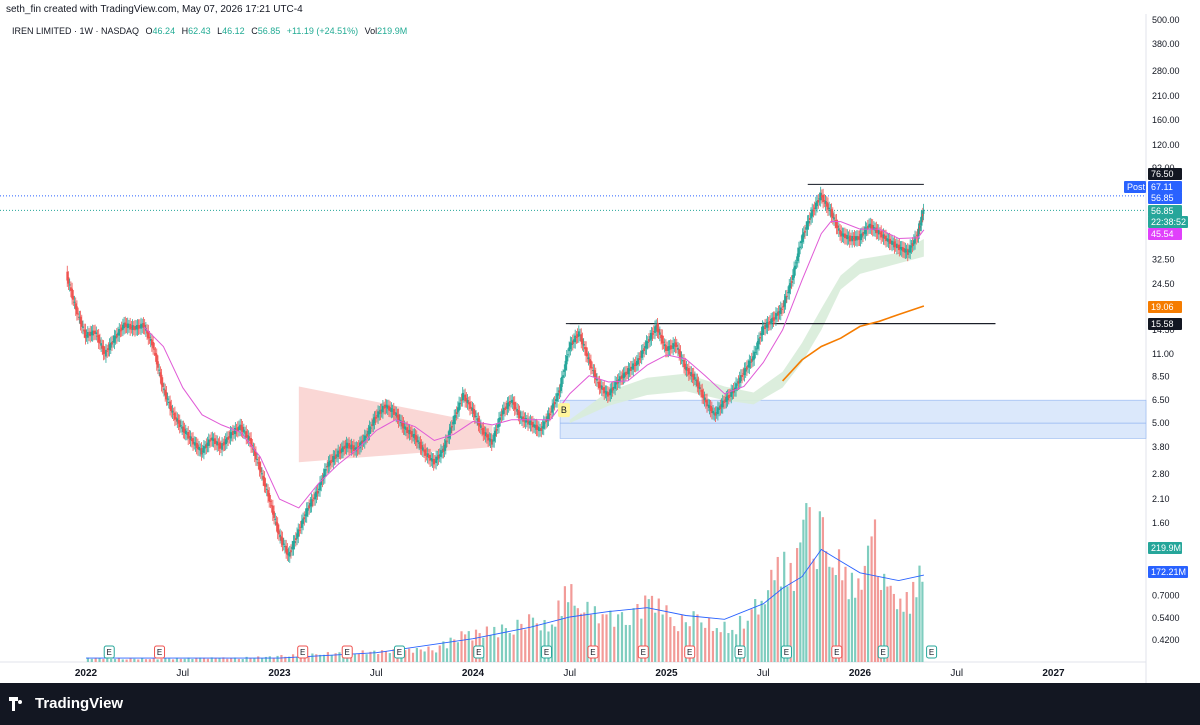  What do you see at coordinates (860, 673) in the screenshot?
I see `time-axis-label: 2026` at bounding box center [860, 673].